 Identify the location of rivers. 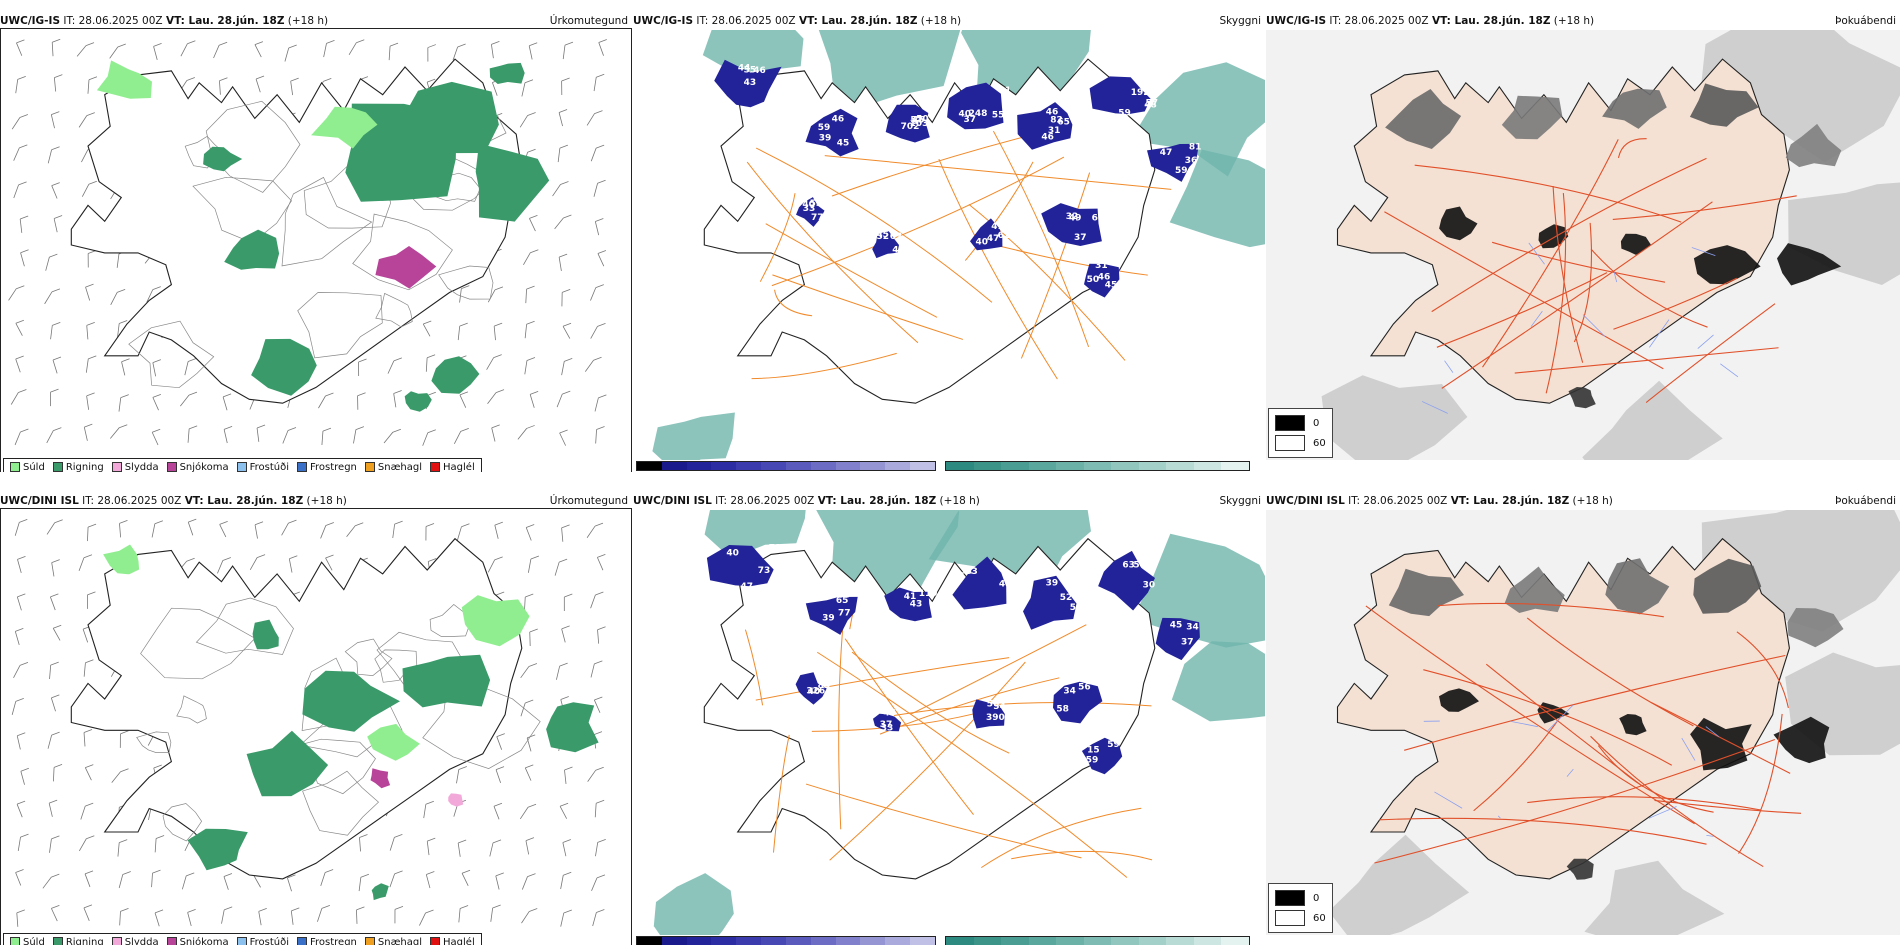
(1580, 328).